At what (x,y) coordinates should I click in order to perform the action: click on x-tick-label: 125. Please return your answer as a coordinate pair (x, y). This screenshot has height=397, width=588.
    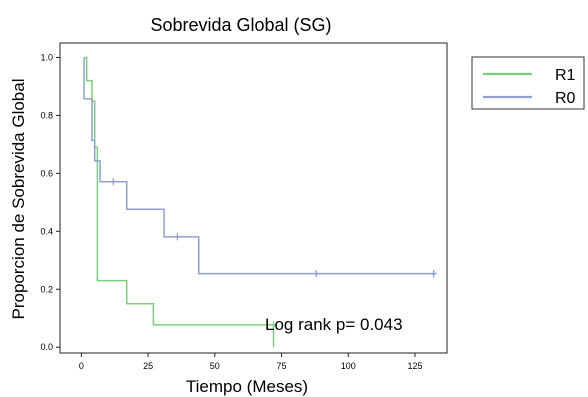
    Looking at the image, I should click on (414, 366).